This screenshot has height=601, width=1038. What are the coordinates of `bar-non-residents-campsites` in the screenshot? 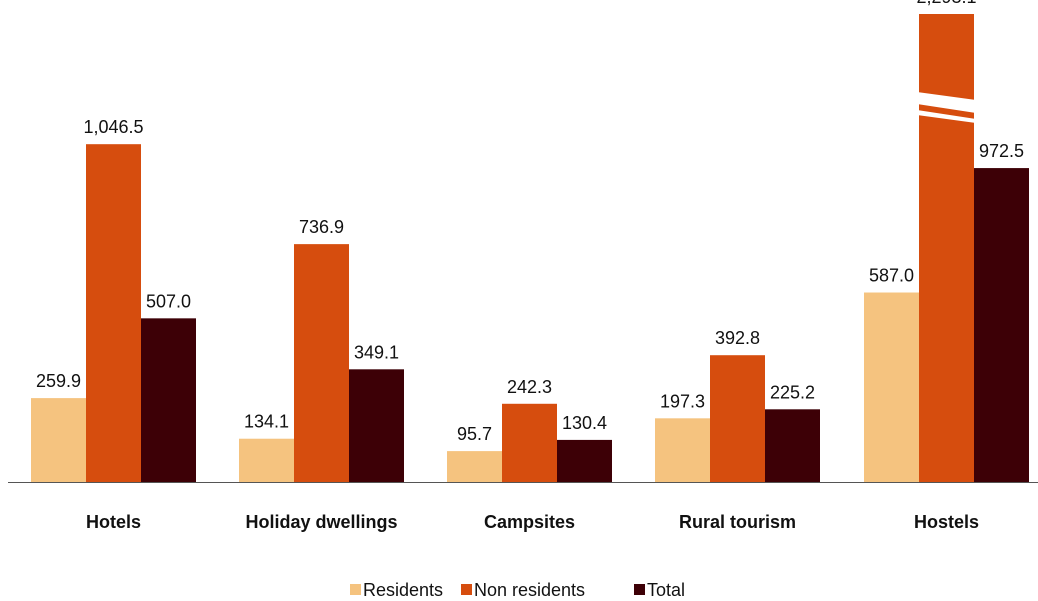 It's located at (529, 442).